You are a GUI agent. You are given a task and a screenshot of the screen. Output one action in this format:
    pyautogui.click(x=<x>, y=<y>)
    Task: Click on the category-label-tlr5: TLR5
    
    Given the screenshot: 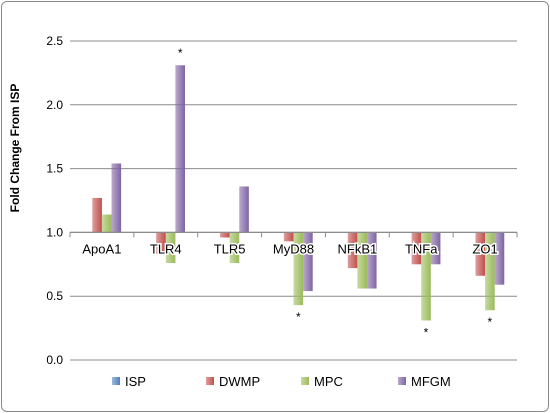 What is the action you would take?
    pyautogui.click(x=230, y=248)
    